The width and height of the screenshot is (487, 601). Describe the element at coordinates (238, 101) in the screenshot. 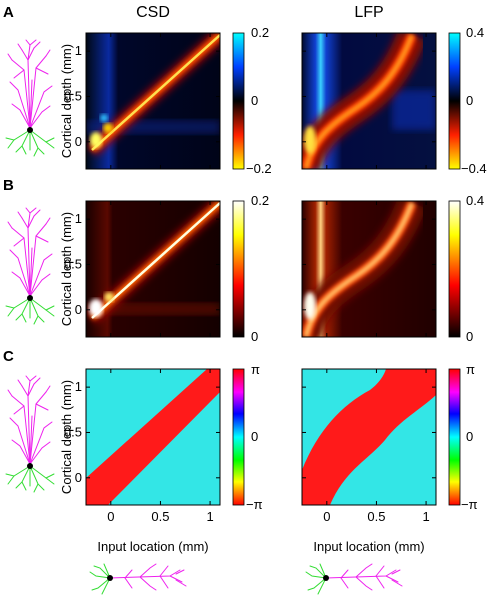

I see `colorbar-a-csd` at that location.